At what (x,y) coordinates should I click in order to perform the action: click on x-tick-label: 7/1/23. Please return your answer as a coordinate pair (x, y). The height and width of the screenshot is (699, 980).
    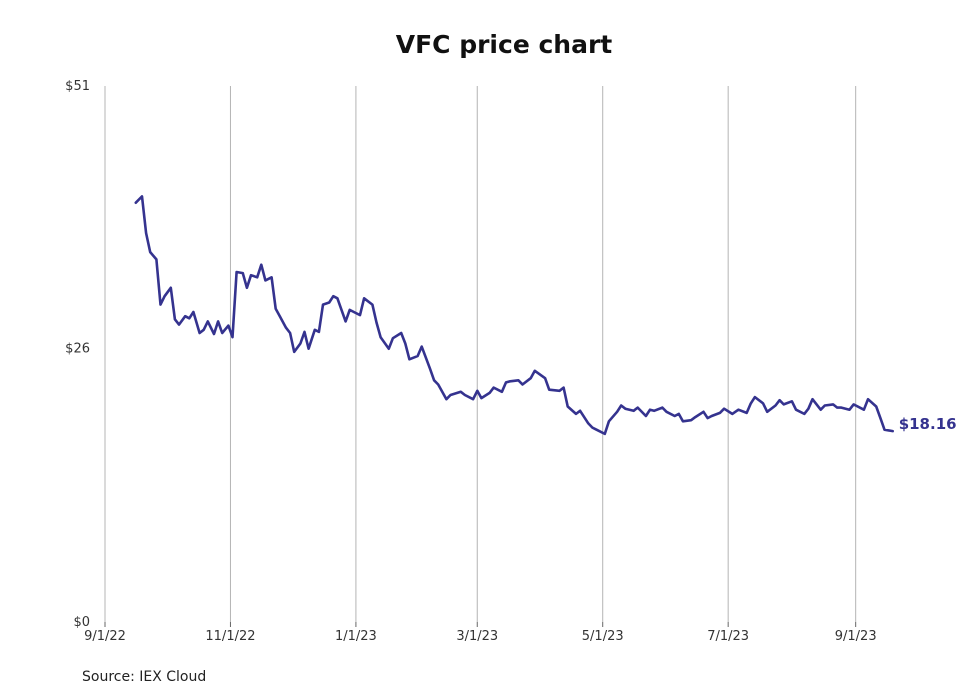
    Looking at the image, I should click on (728, 636).